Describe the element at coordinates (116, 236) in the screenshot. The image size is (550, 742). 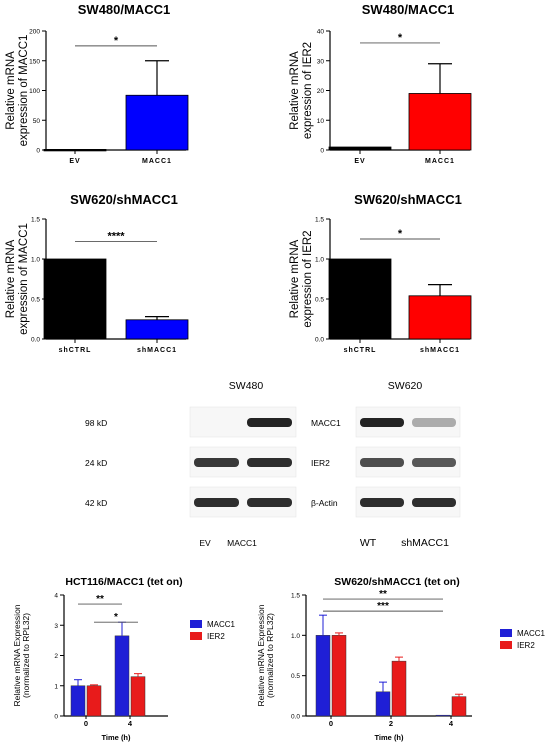
I see `significance-label: ****` at that location.